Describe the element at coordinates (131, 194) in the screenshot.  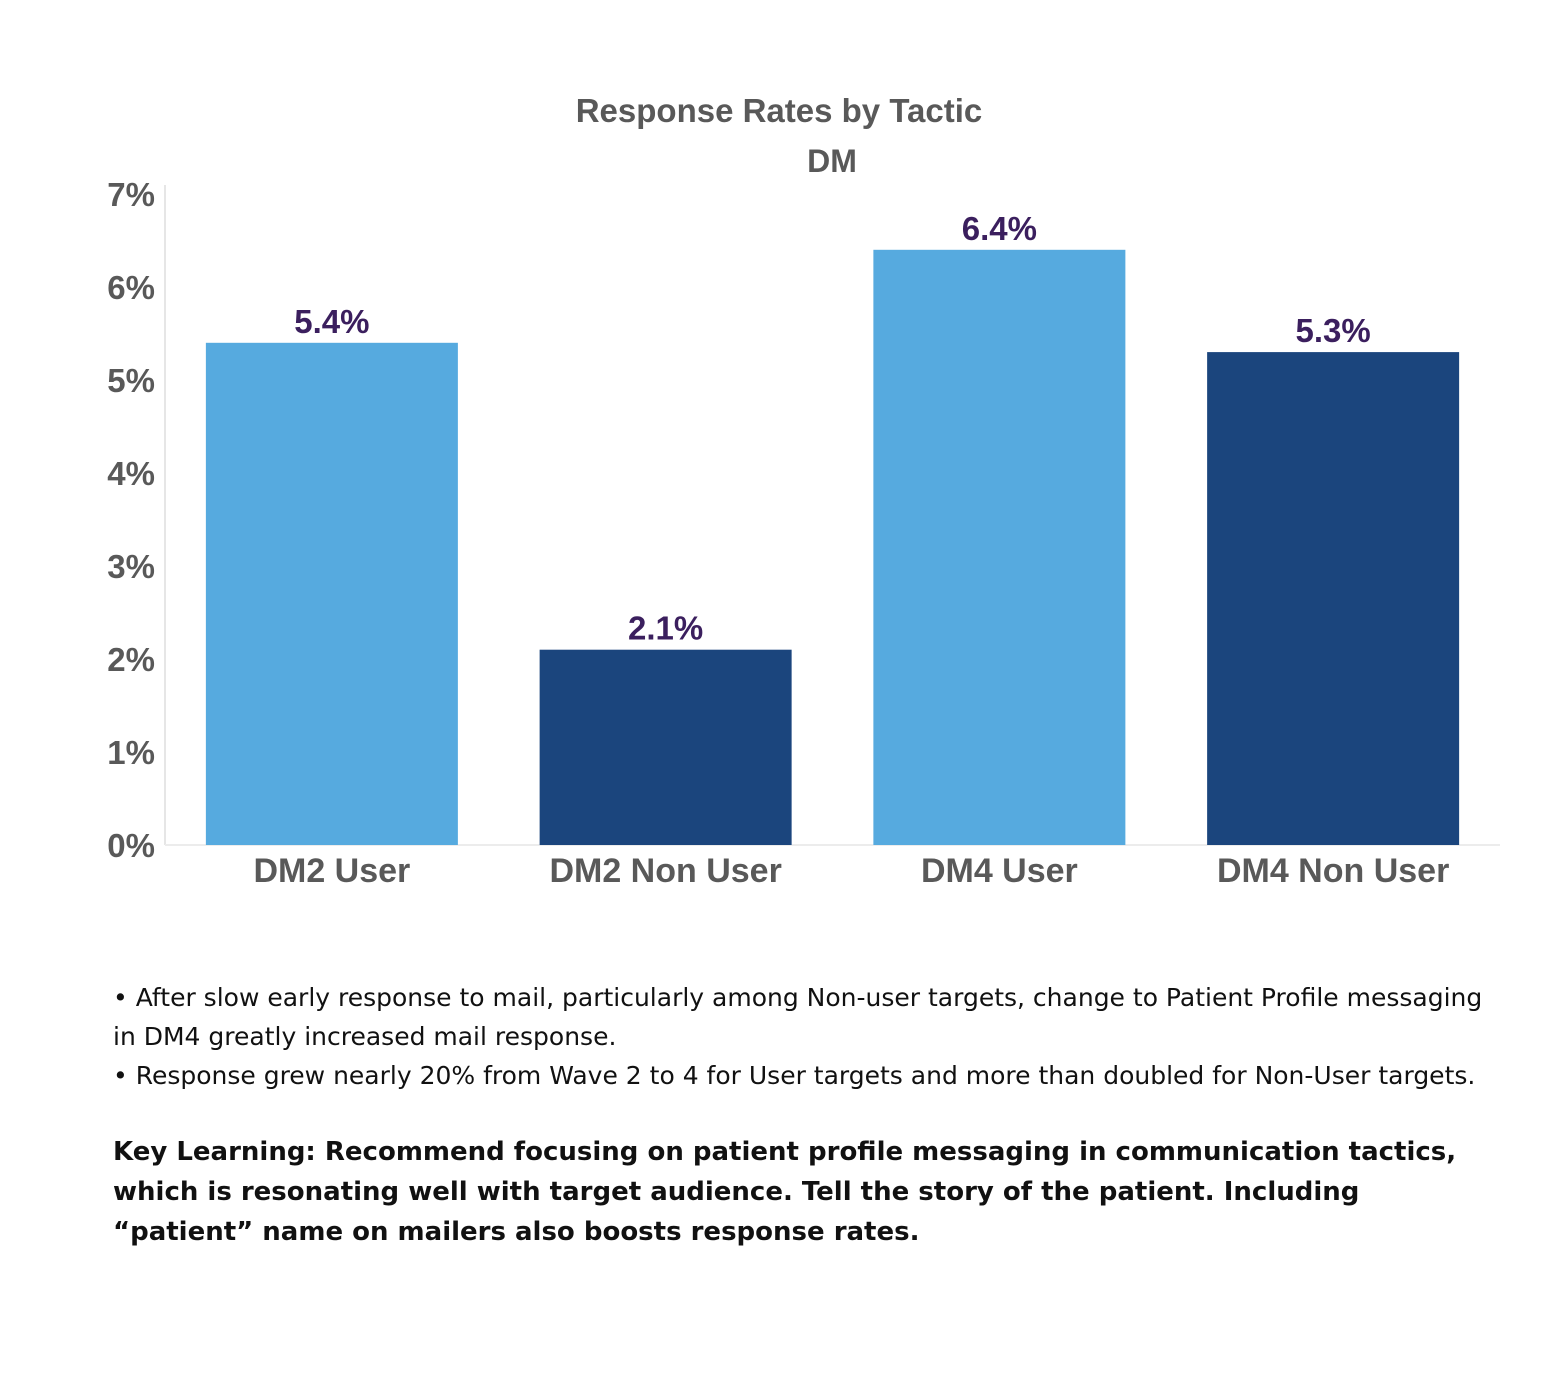
I see `y-tick-label: 7%` at that location.